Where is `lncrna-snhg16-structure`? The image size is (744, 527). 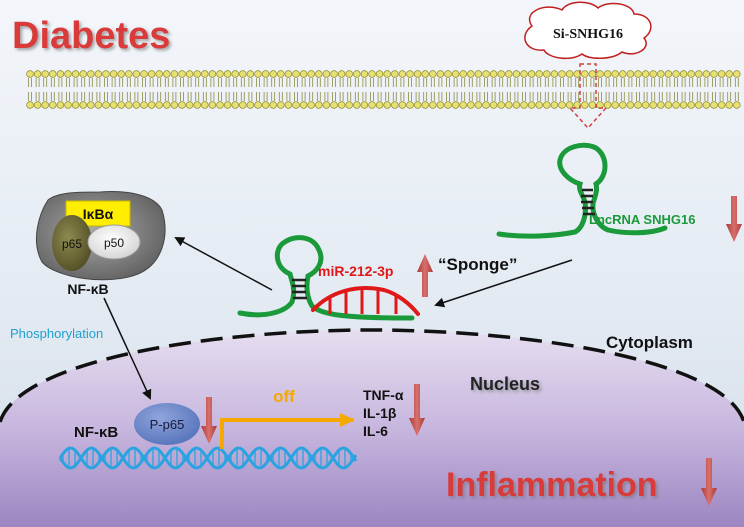
lncrna-snhg16-structure is located at coordinates (582, 190).